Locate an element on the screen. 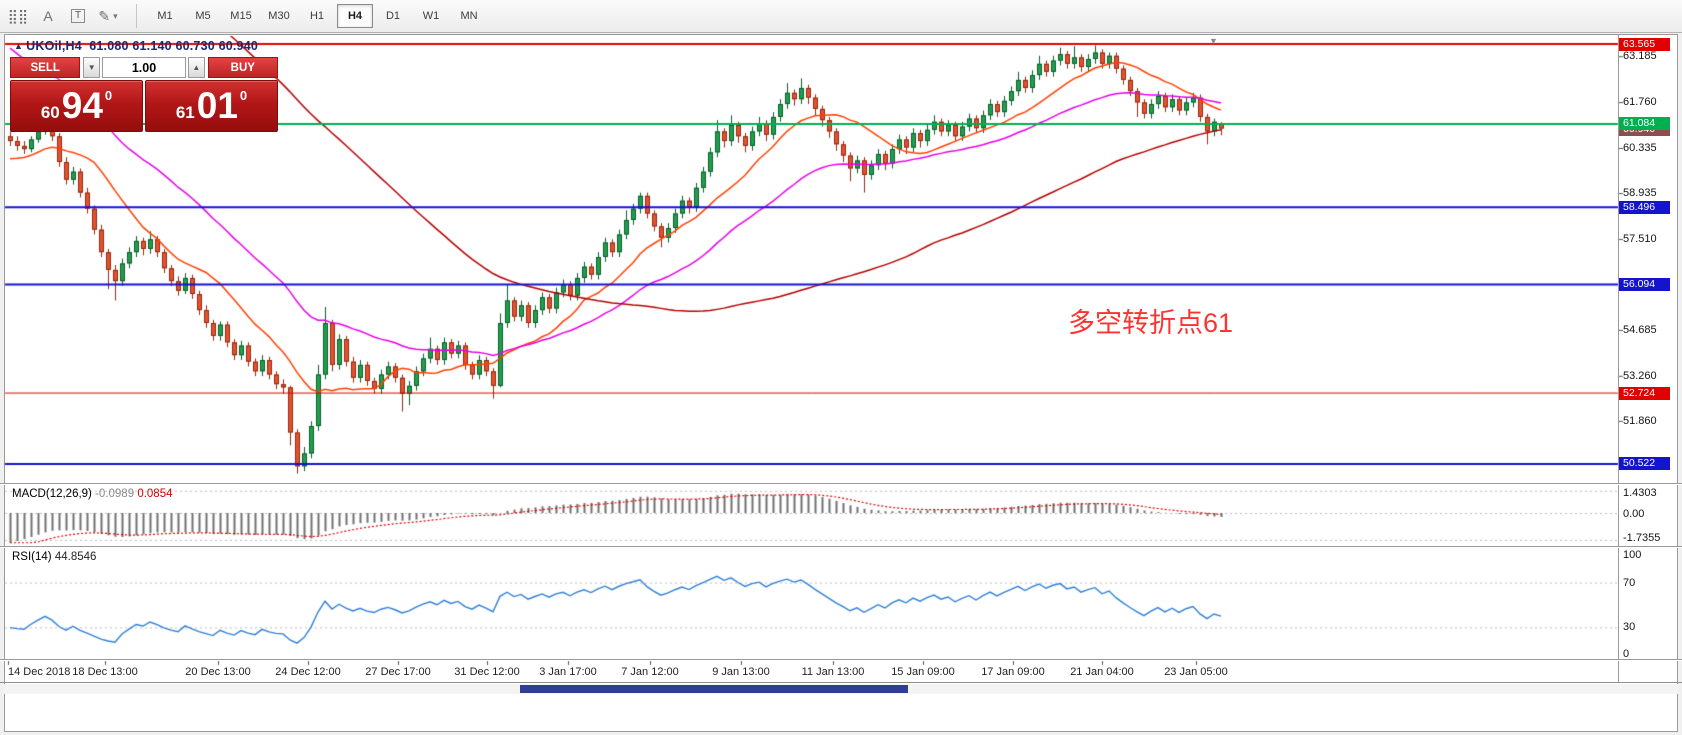  horizontal-scrollbar is located at coordinates (841, 689).